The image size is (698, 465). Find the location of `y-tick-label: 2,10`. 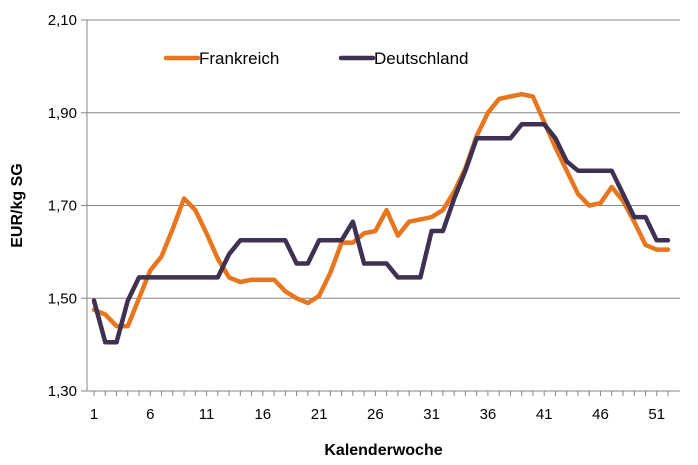

y-tick-label: 2,10 is located at coordinates (62, 20).